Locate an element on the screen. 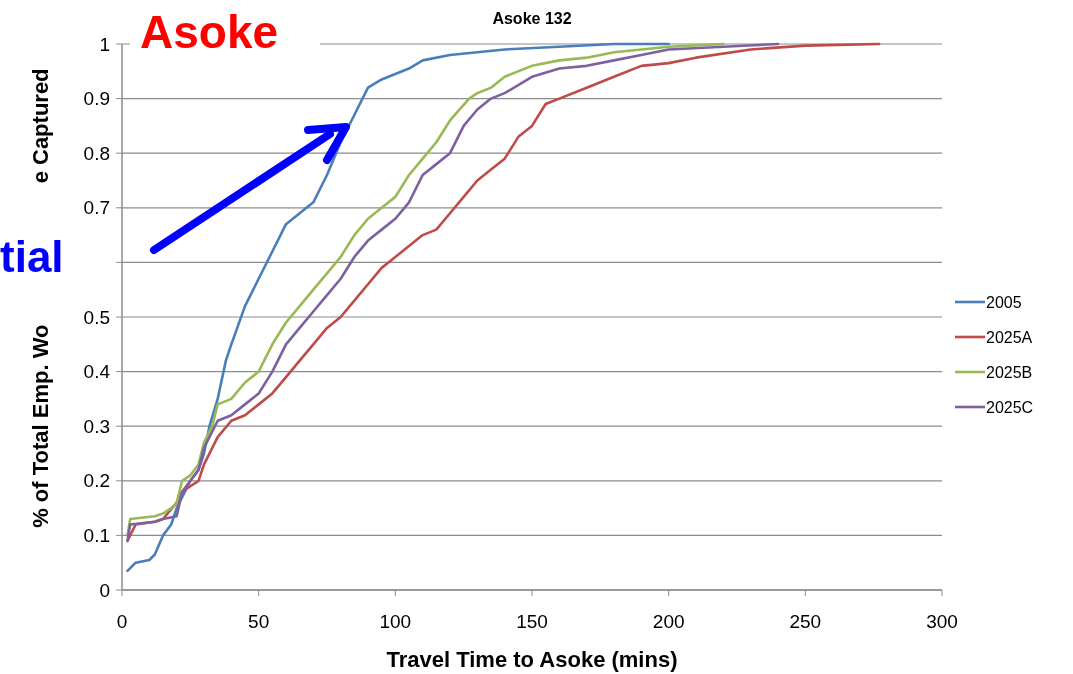 This screenshot has width=1073, height=674. legend-label: 2025B is located at coordinates (1009, 372).